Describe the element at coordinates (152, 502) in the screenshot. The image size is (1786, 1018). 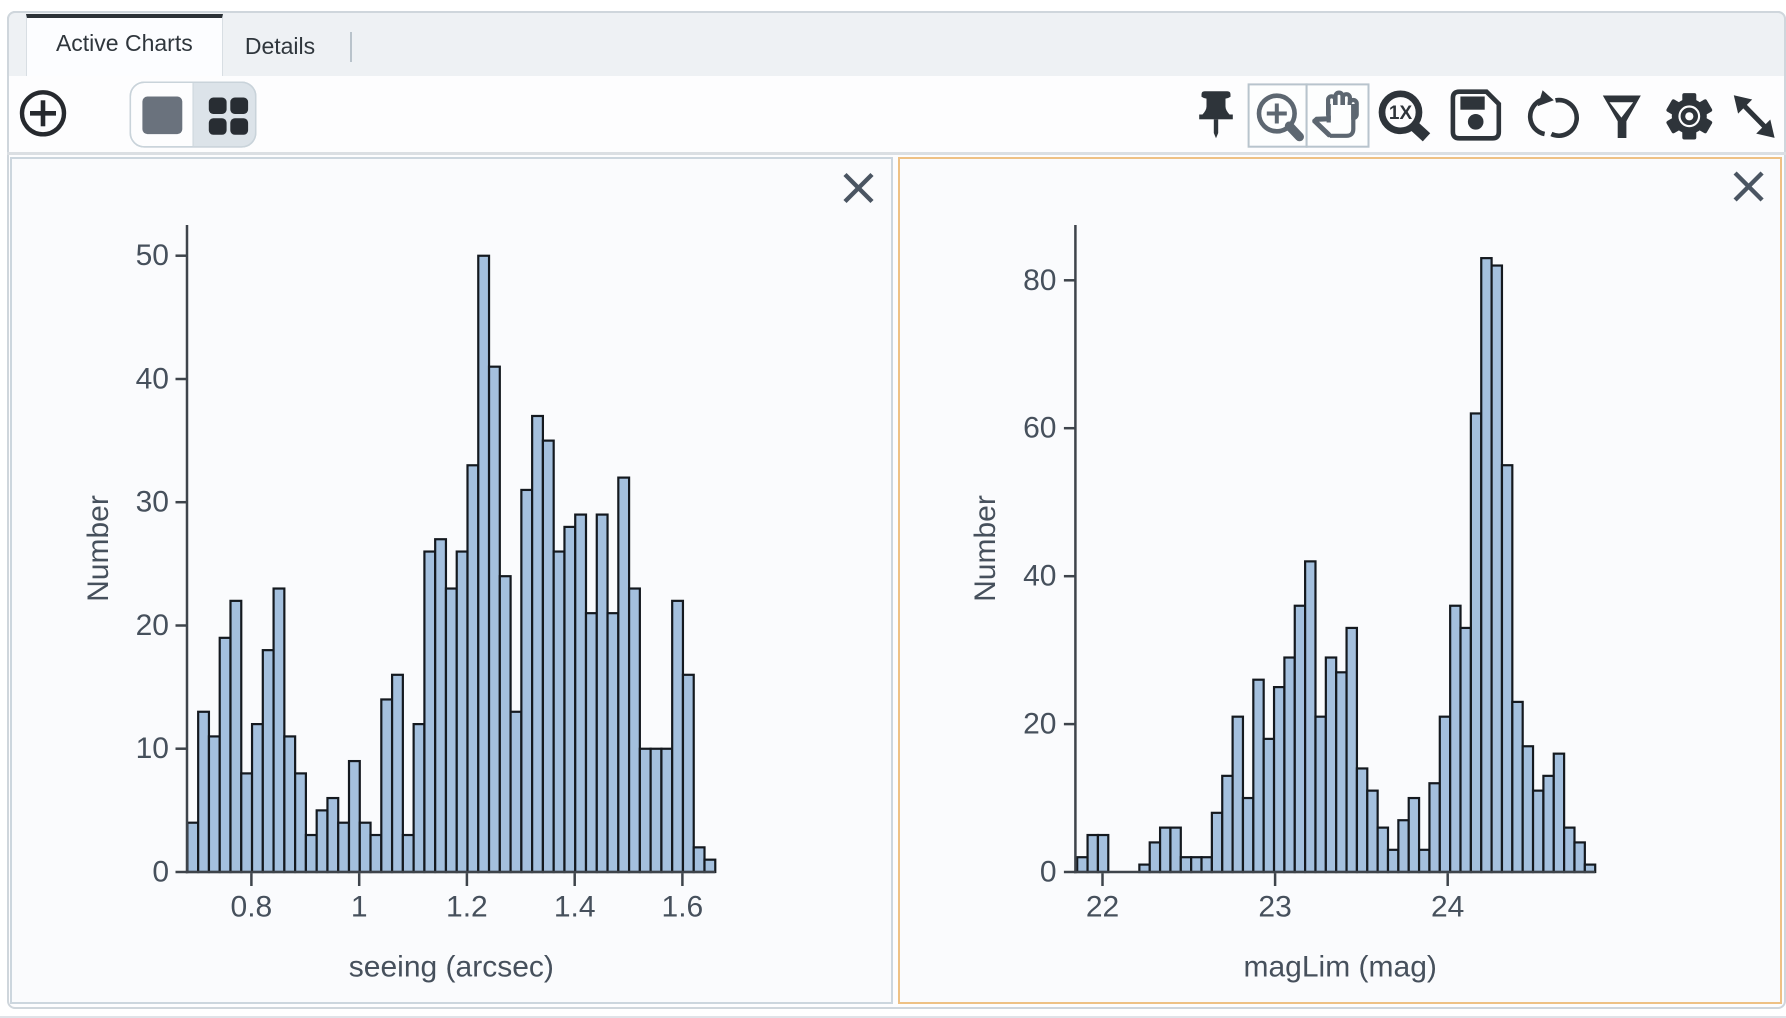
I see `svg-text: 30` at that location.